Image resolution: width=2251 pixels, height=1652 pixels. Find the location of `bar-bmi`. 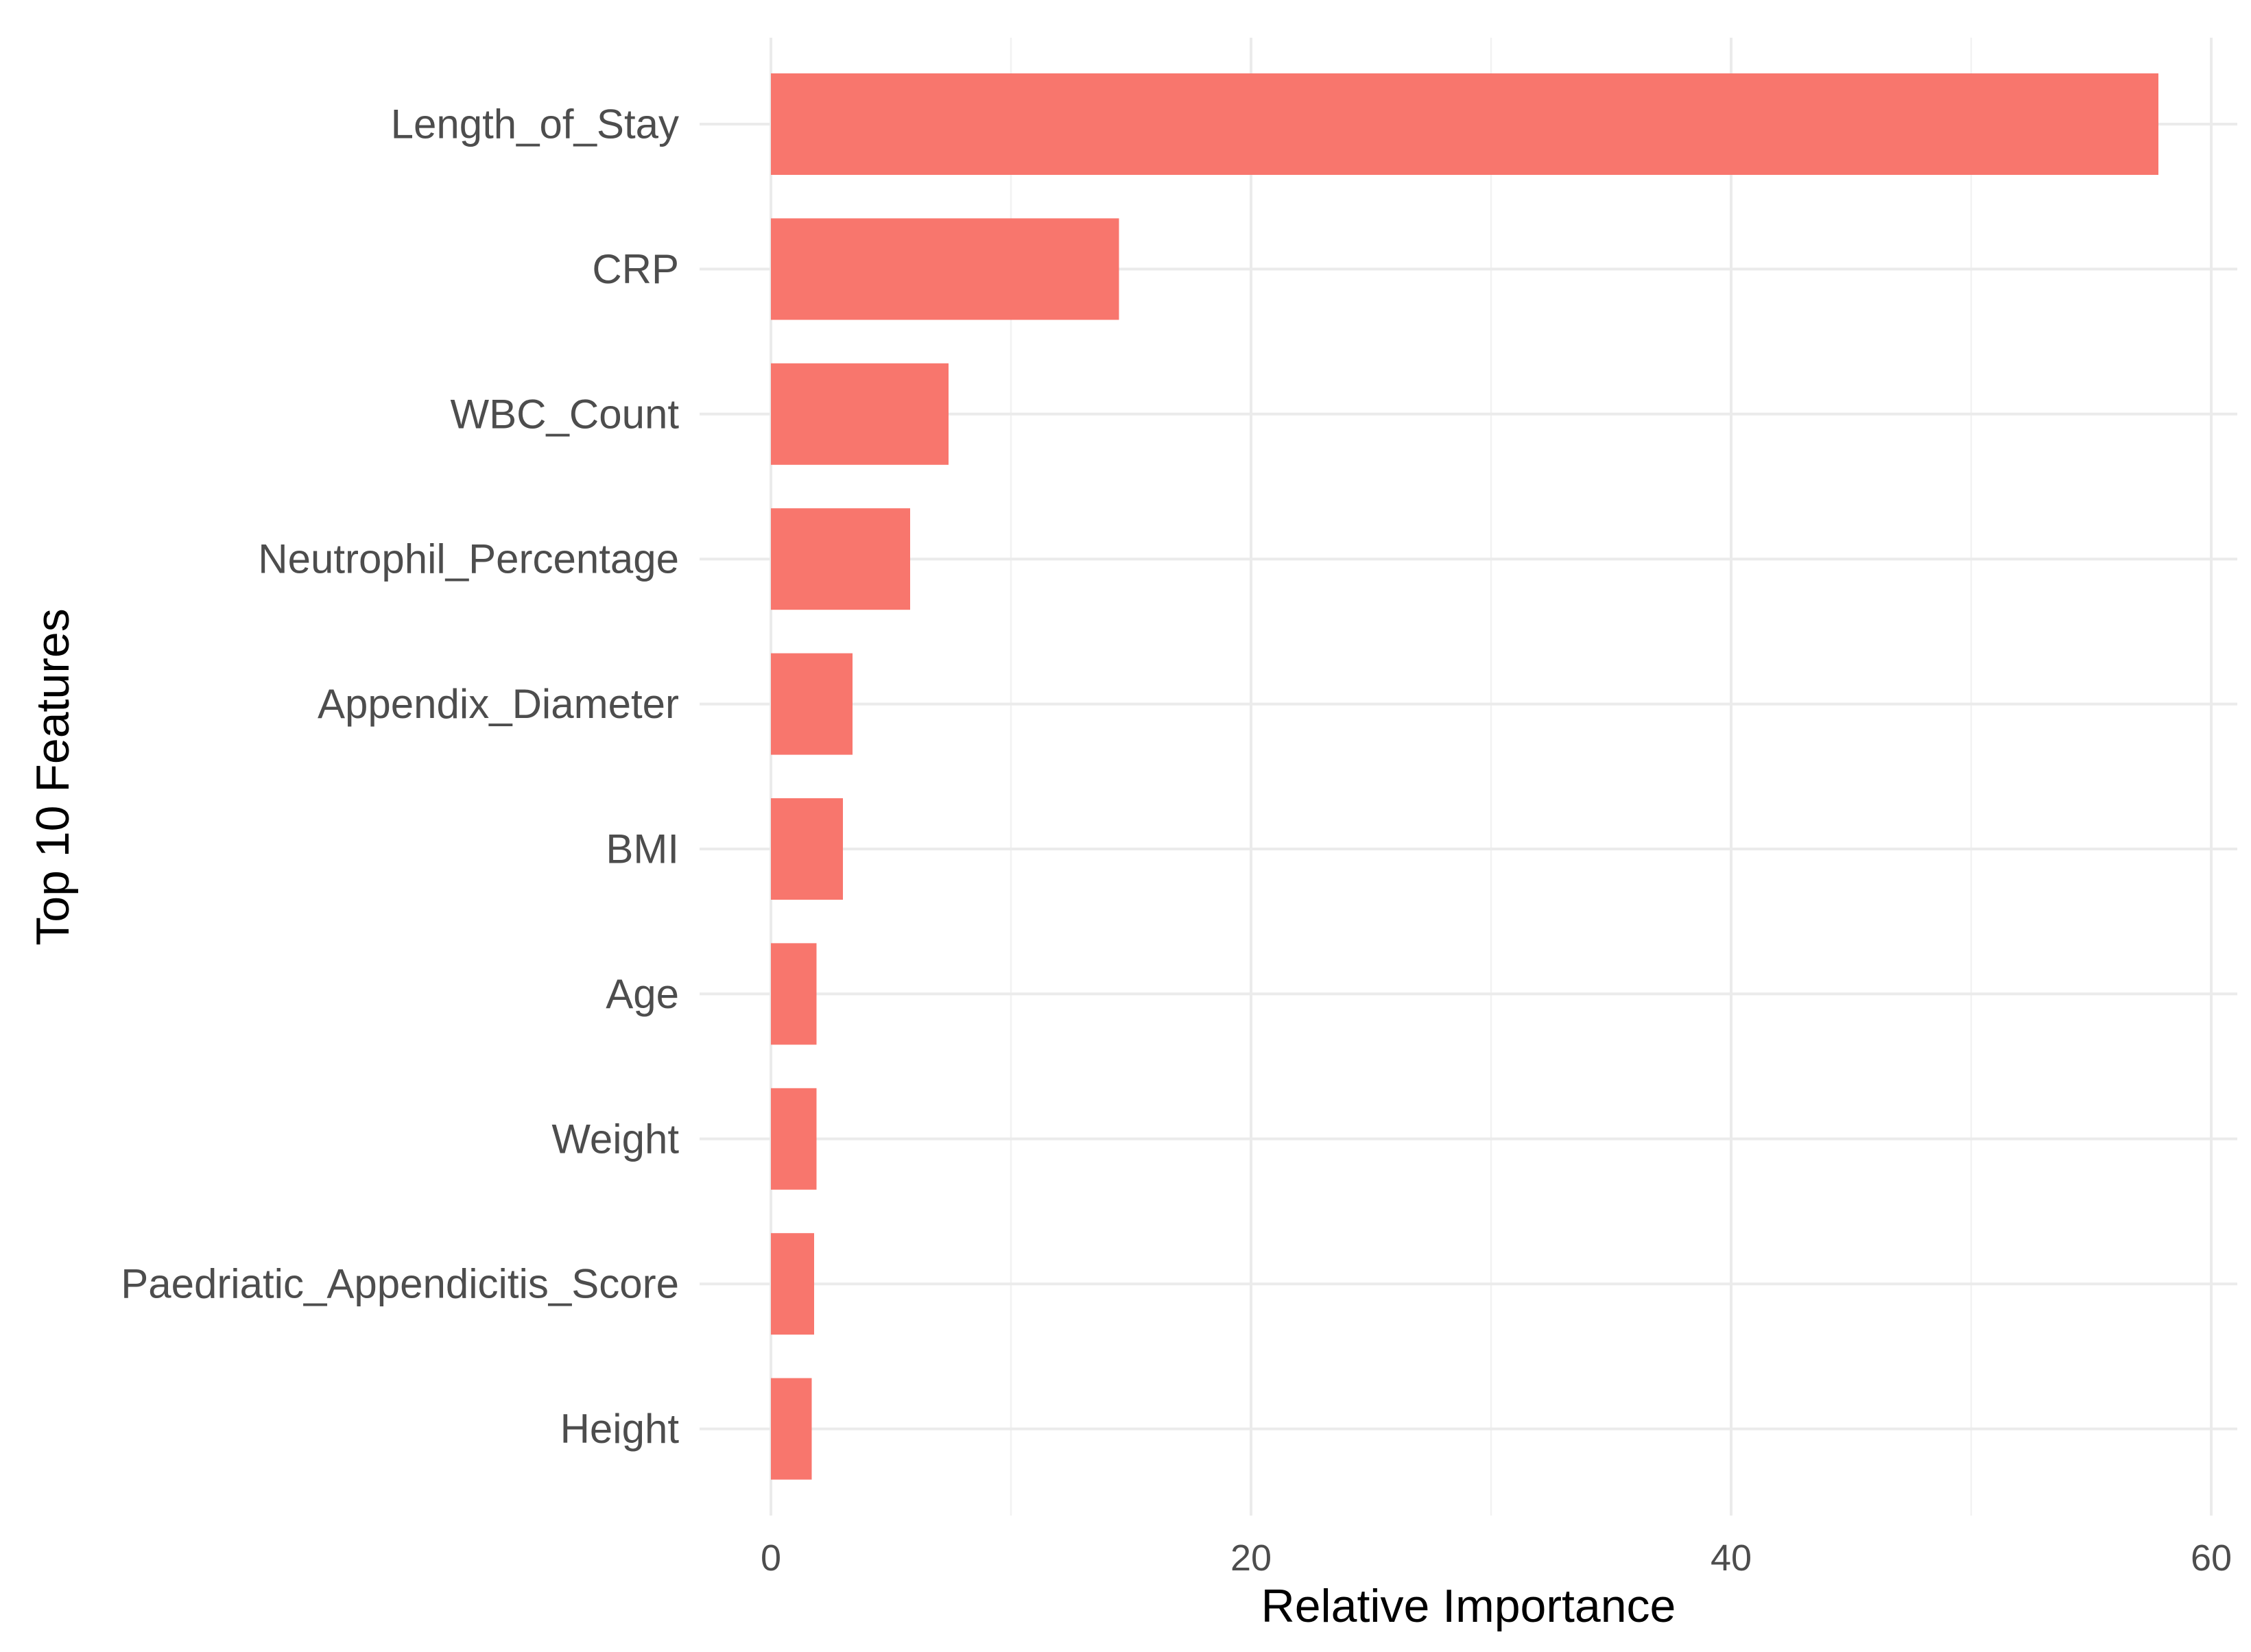

bar-bmi is located at coordinates (807, 849).